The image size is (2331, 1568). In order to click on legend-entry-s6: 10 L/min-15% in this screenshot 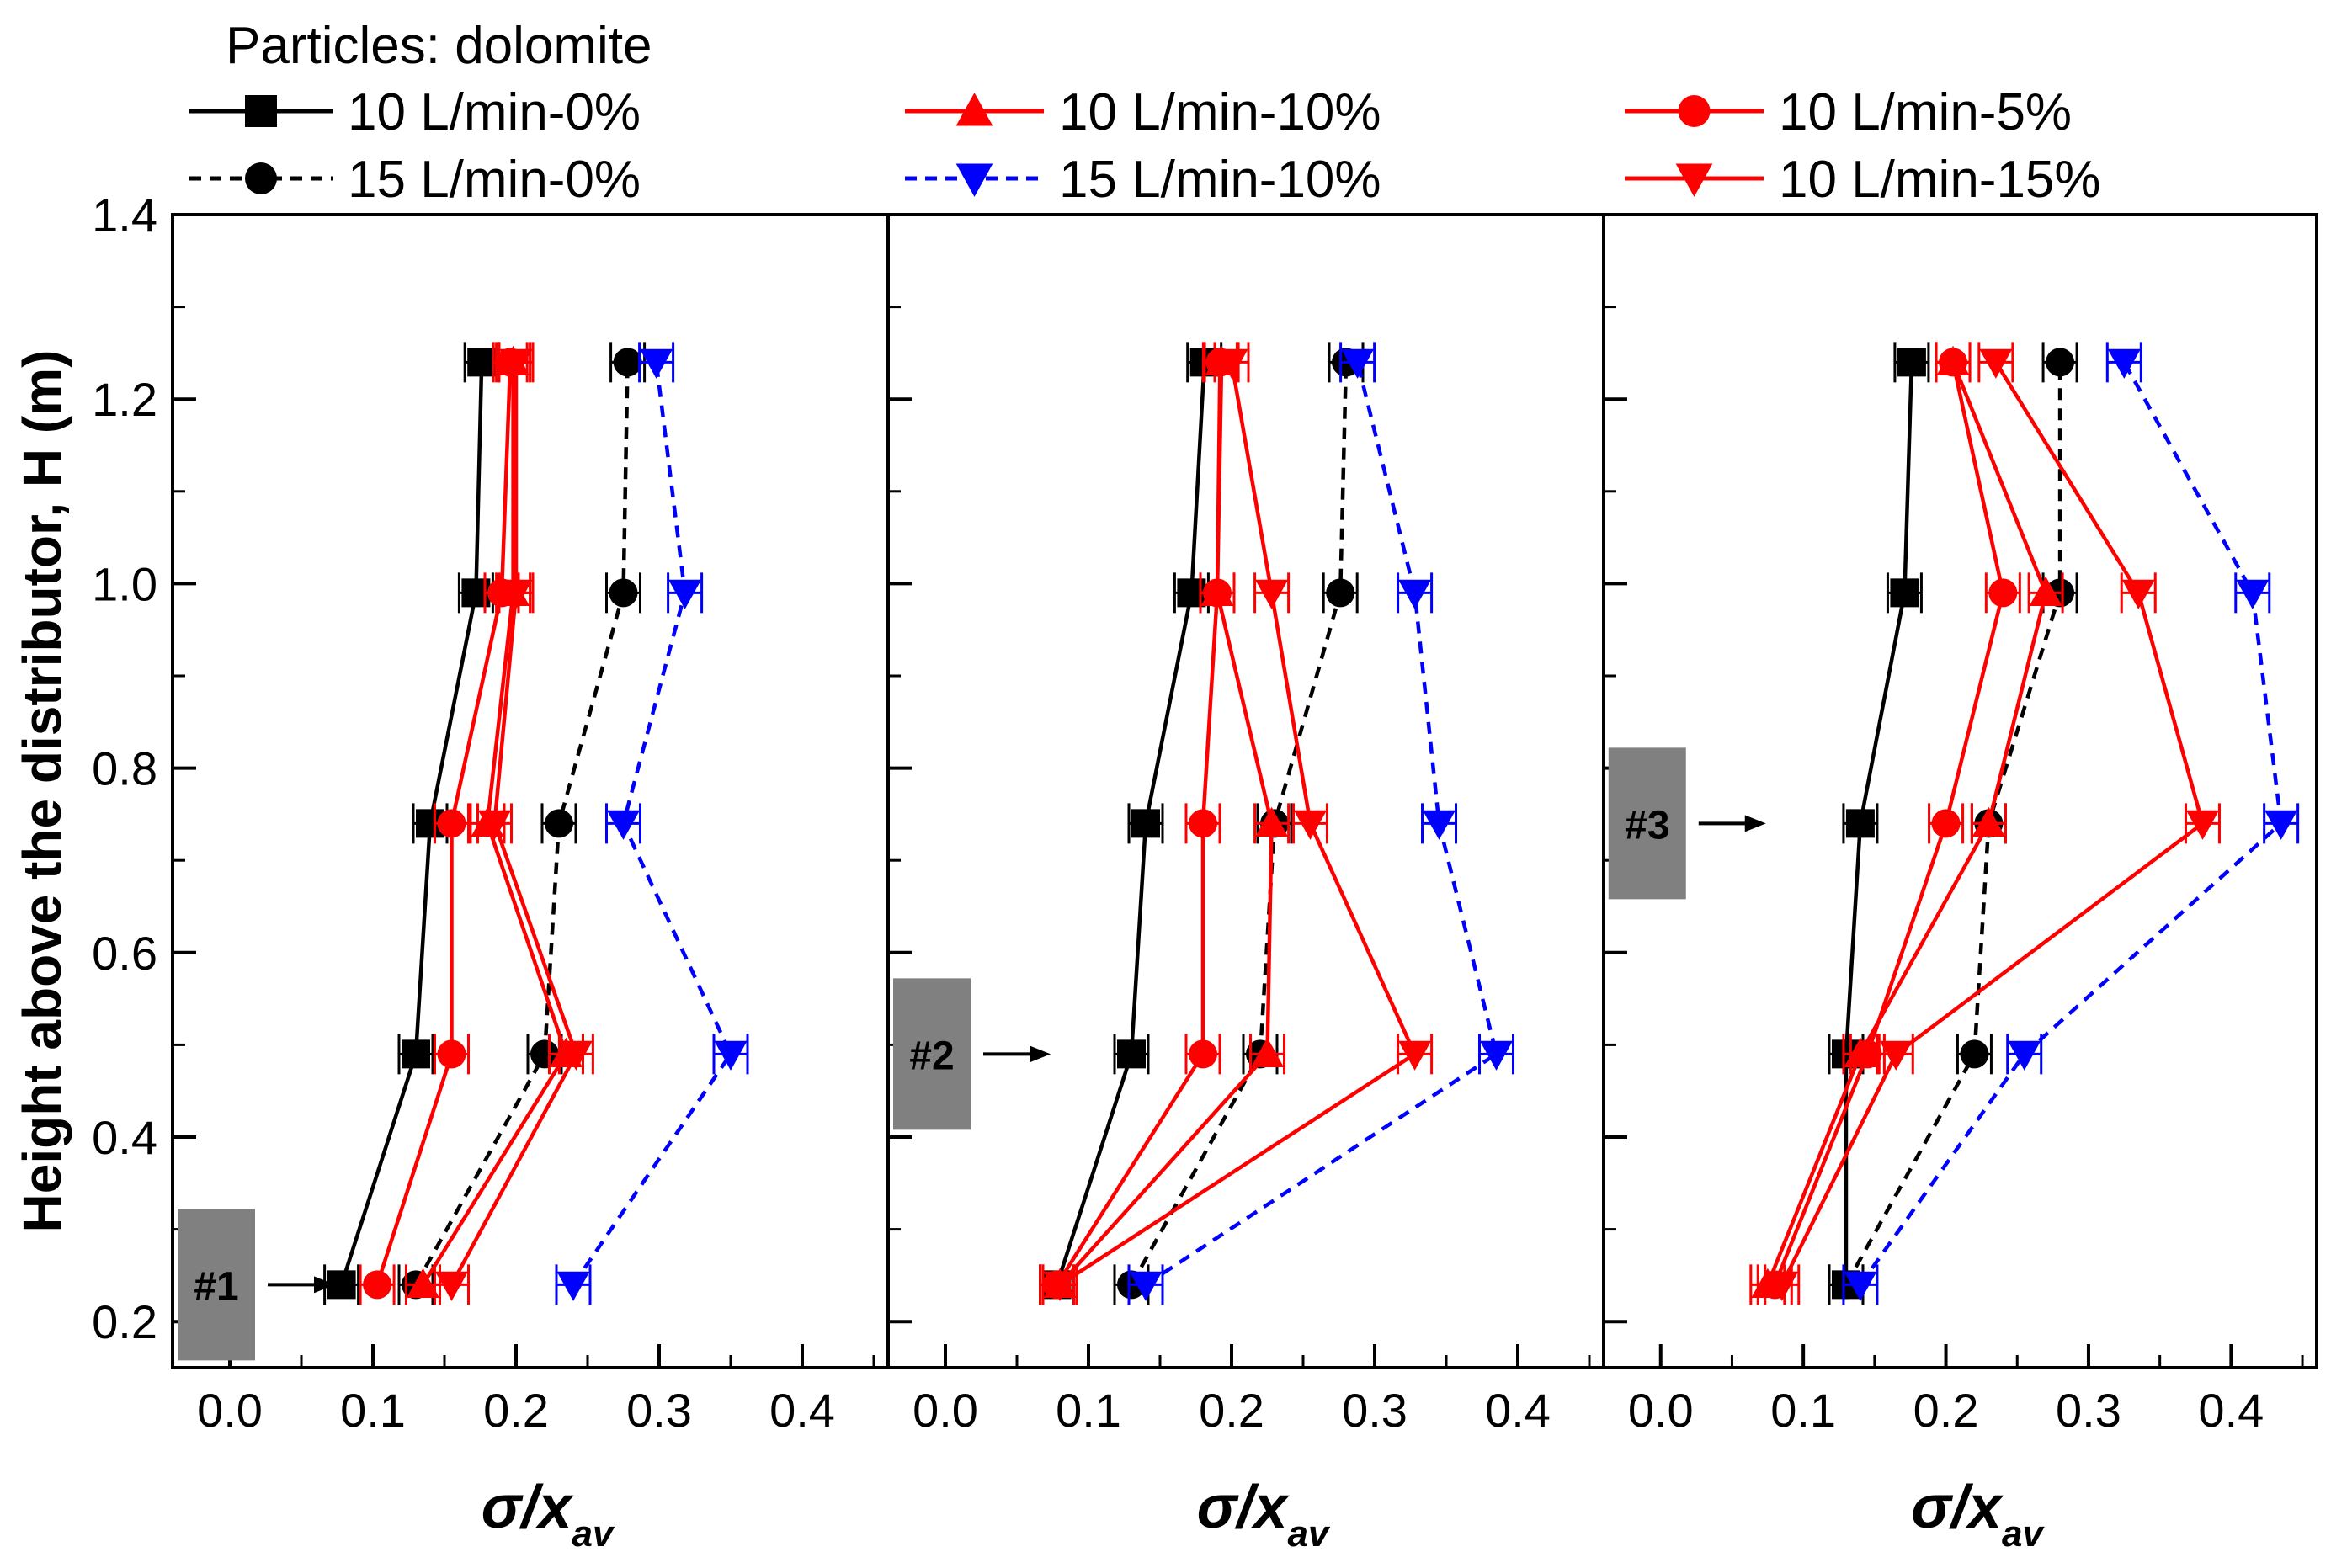, I will do `click(1863, 180)`.